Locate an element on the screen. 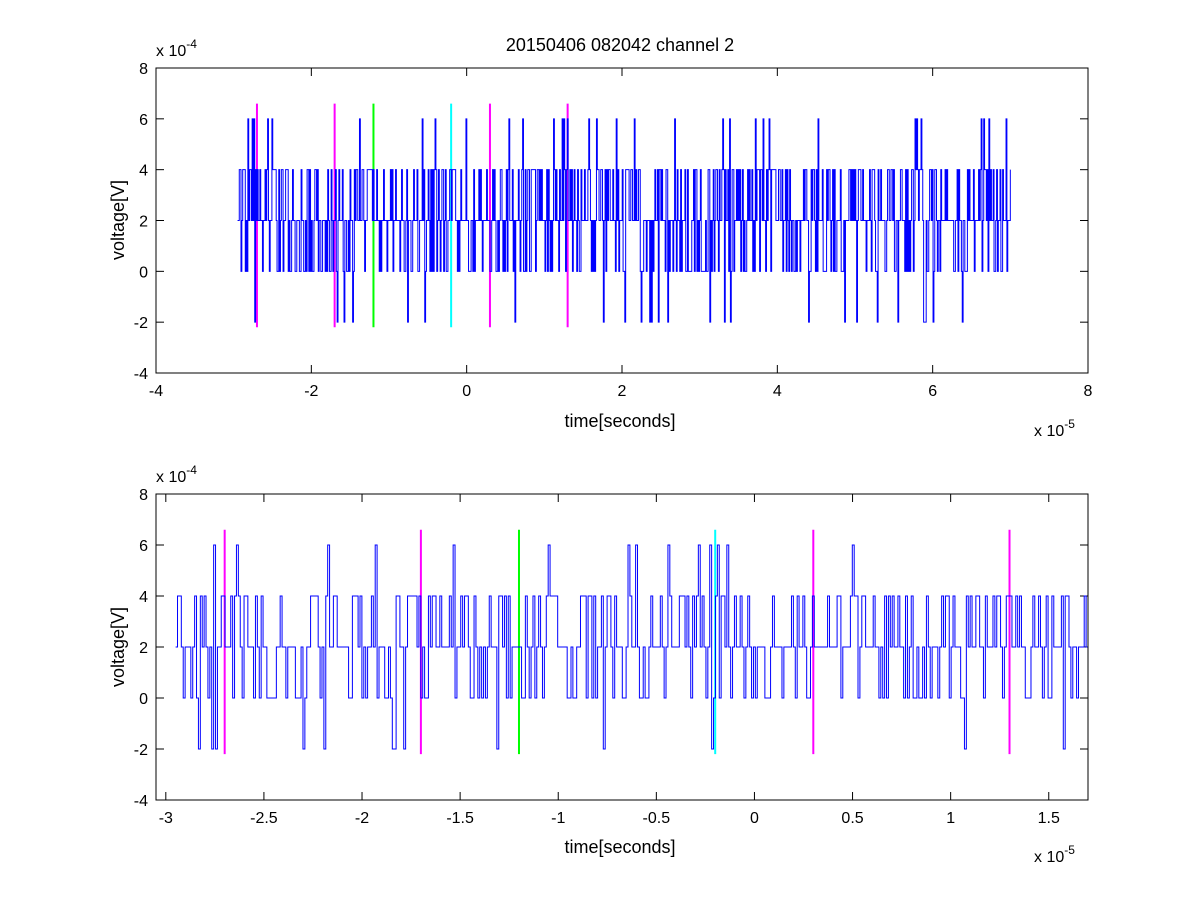 This screenshot has height=900, width=1200. x-tick-label: -1 is located at coordinates (558, 818).